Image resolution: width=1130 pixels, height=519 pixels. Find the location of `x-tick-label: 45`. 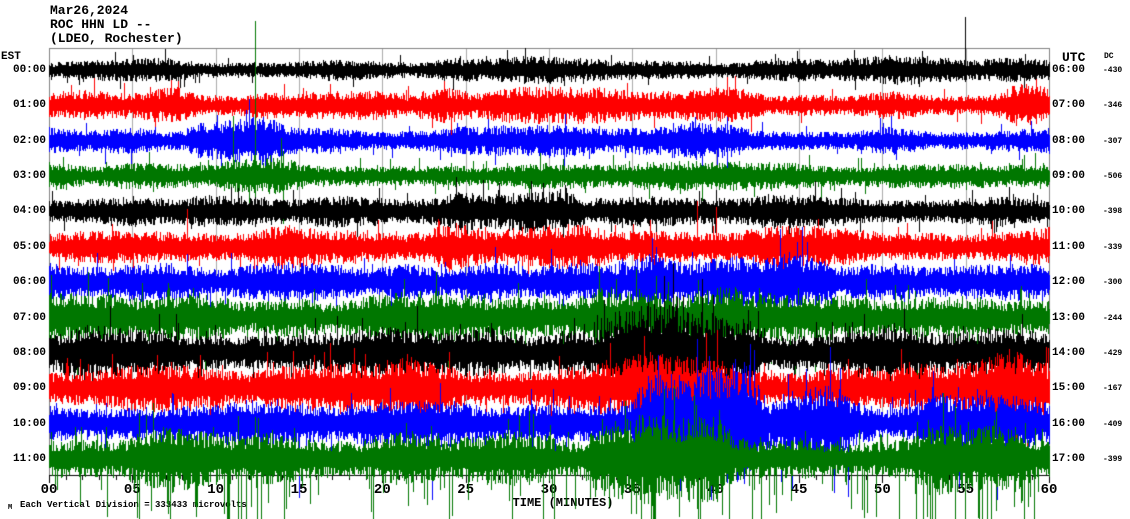

x-tick-label: 45 is located at coordinates (799, 490).